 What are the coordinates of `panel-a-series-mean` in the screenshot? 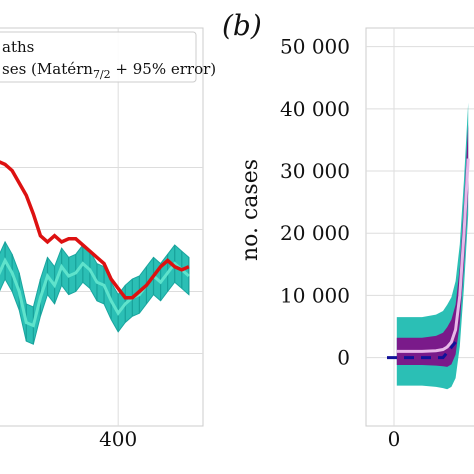 It's located at (95, 292).